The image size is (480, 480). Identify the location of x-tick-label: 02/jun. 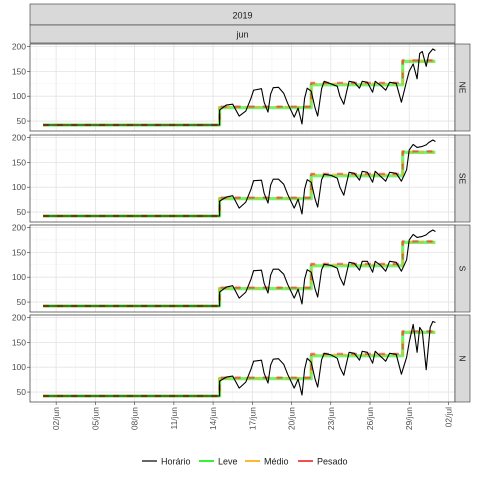
(56, 418).